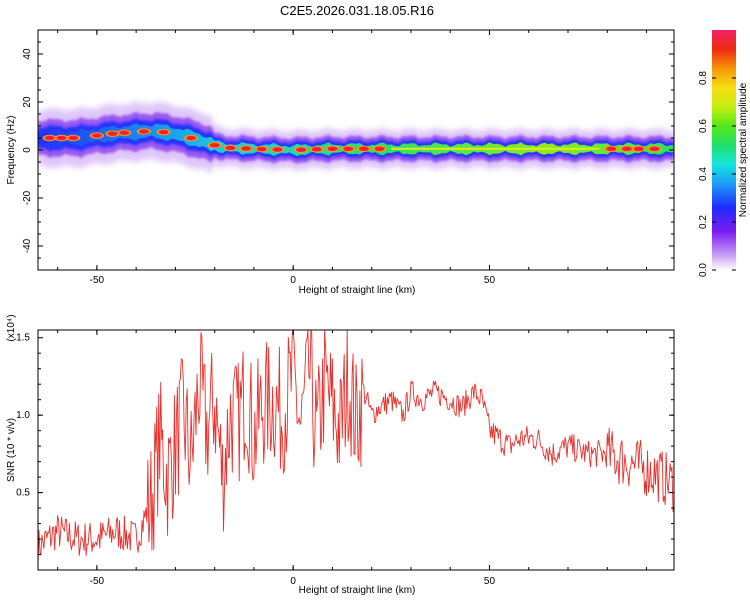  Describe the element at coordinates (27, 54) in the screenshot. I see `y-tick-label: 40` at that location.